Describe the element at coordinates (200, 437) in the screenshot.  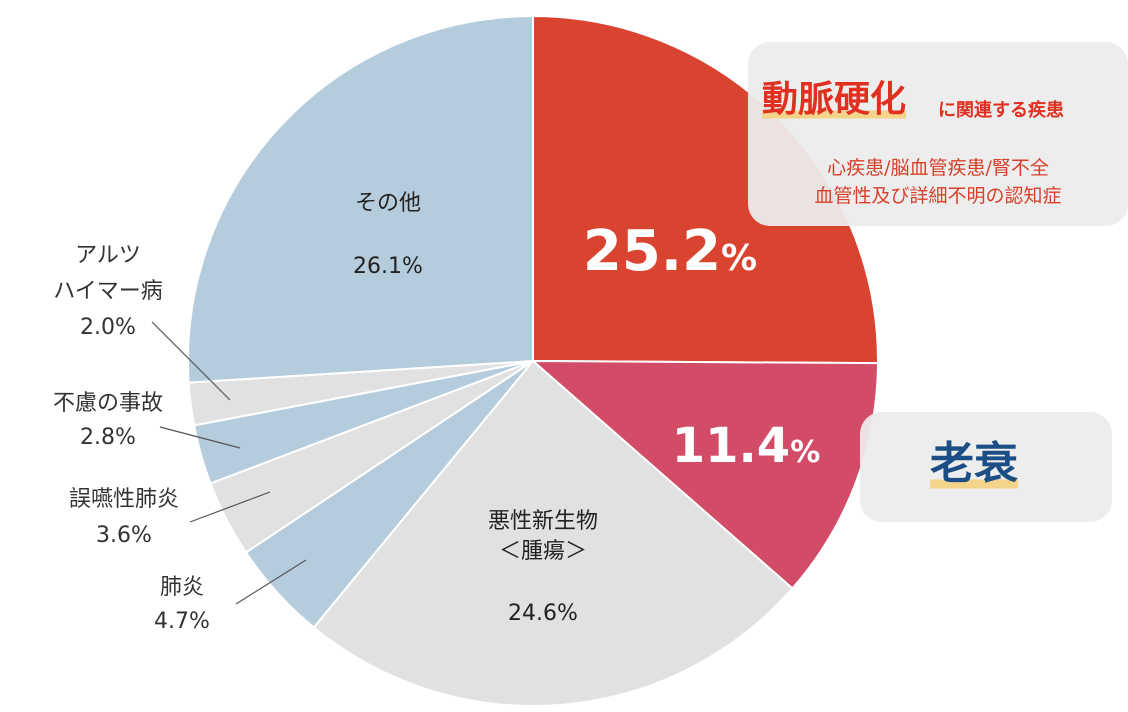
I see `leader-line-accident` at that location.